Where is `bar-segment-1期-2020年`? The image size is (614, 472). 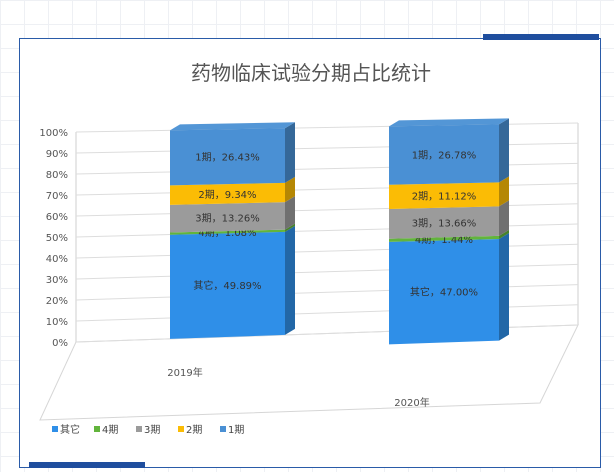
bar-segment-1期-2020年 is located at coordinates (444, 154).